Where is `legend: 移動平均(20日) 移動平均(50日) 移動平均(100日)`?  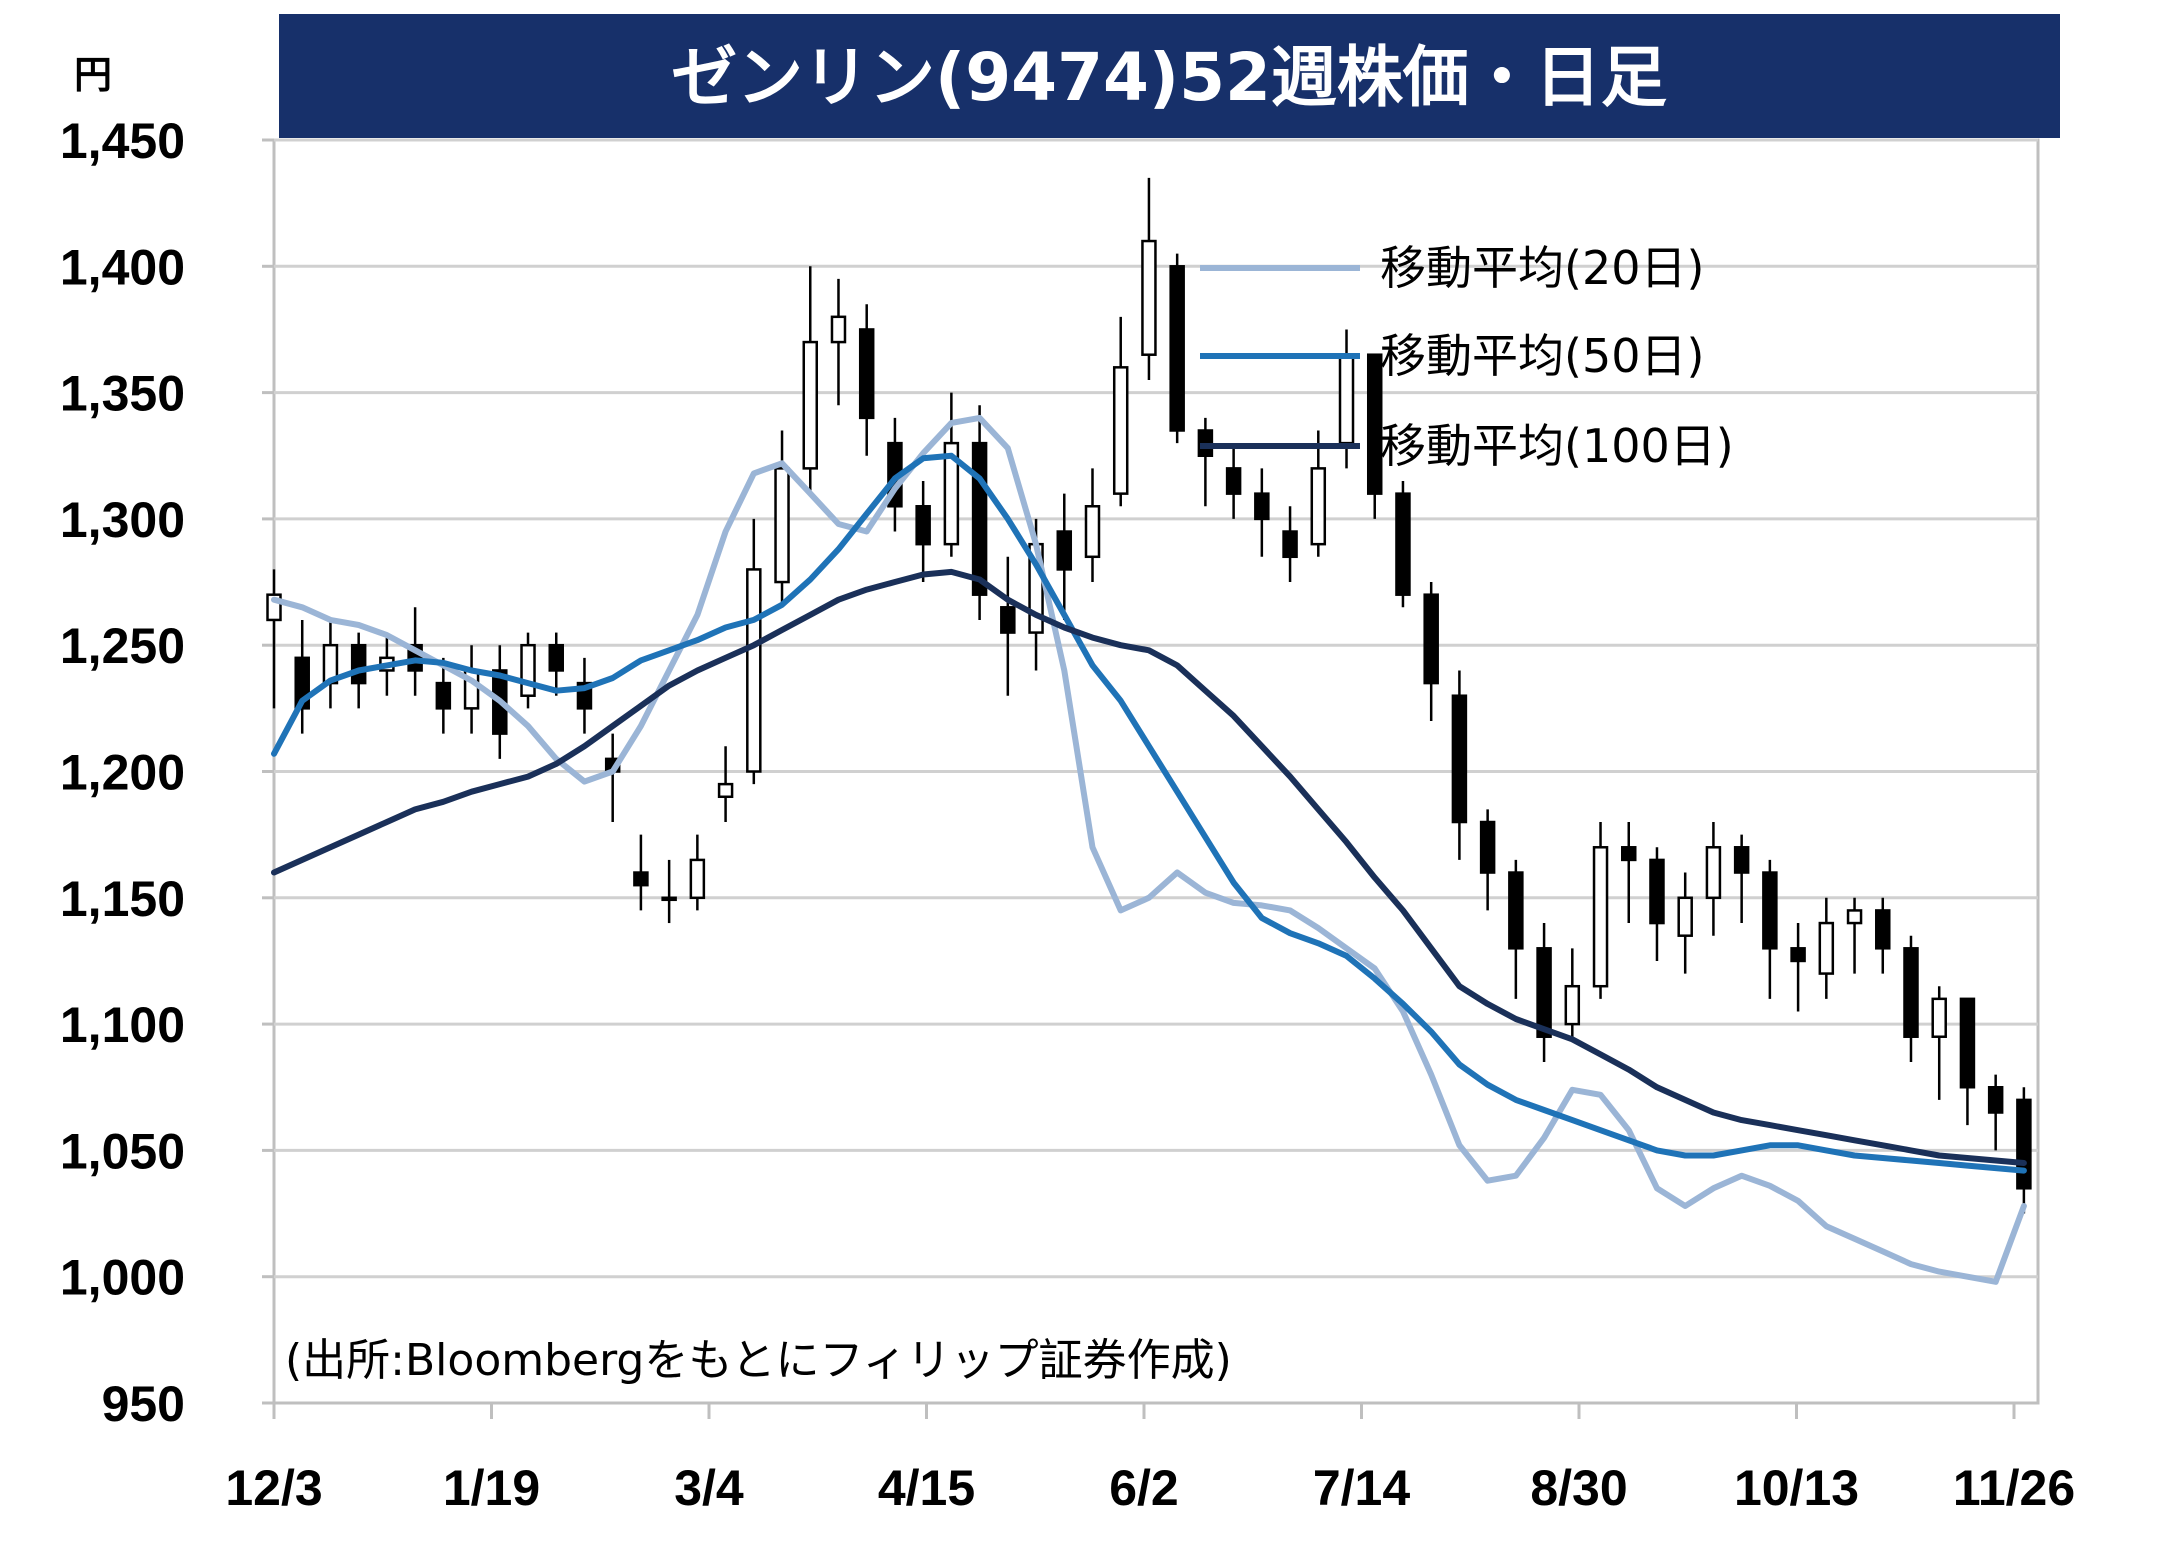
legend: 移動平均(20日) 移動平均(50日) 移動平均(100日) is located at coordinates (1467, 357).